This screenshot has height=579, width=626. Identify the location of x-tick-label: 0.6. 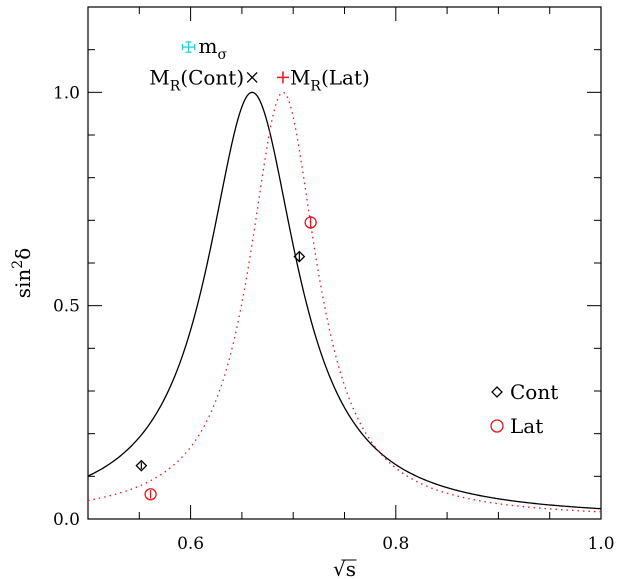
(190, 544).